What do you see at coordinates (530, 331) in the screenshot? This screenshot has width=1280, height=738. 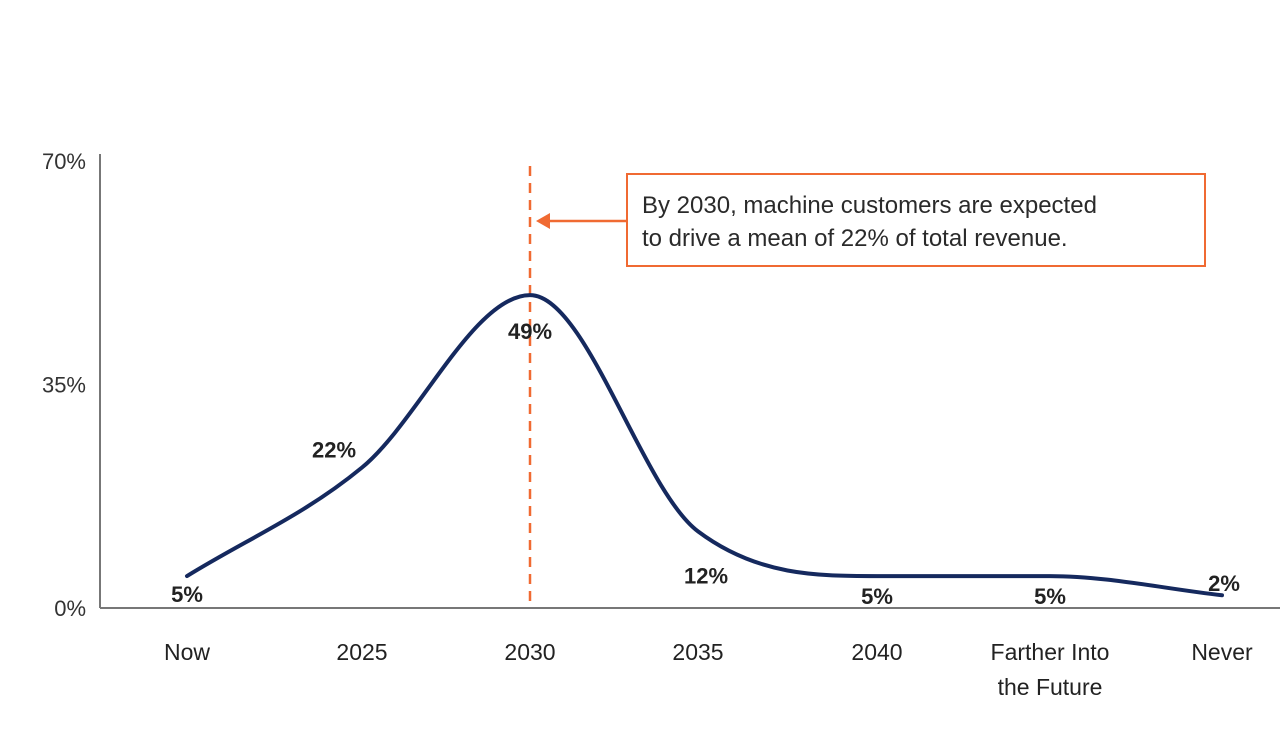 I see `data-value-label: 49%` at bounding box center [530, 331].